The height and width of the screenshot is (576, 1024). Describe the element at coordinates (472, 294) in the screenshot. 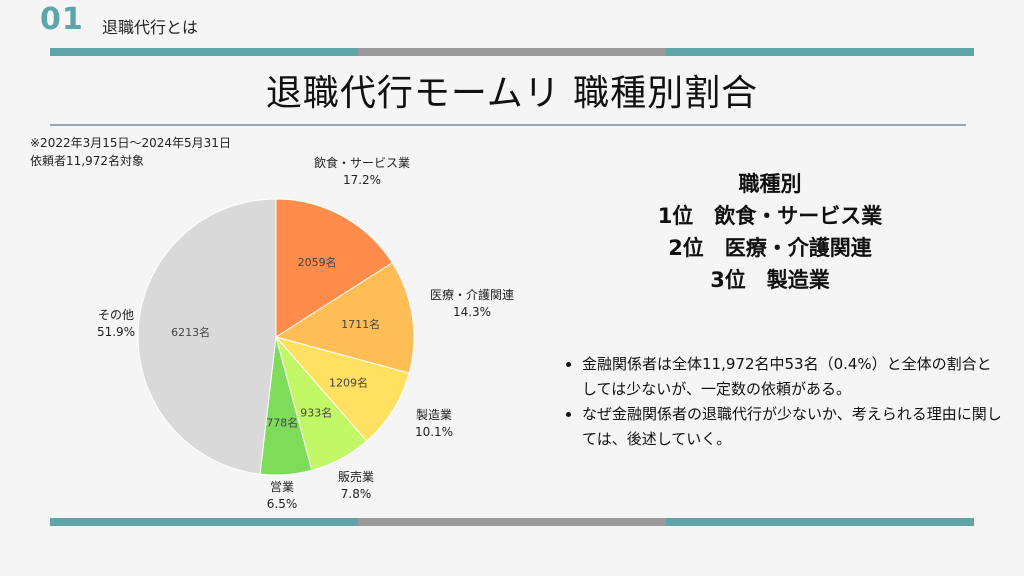

I see `slice-category-label: 医療・介護関連` at that location.